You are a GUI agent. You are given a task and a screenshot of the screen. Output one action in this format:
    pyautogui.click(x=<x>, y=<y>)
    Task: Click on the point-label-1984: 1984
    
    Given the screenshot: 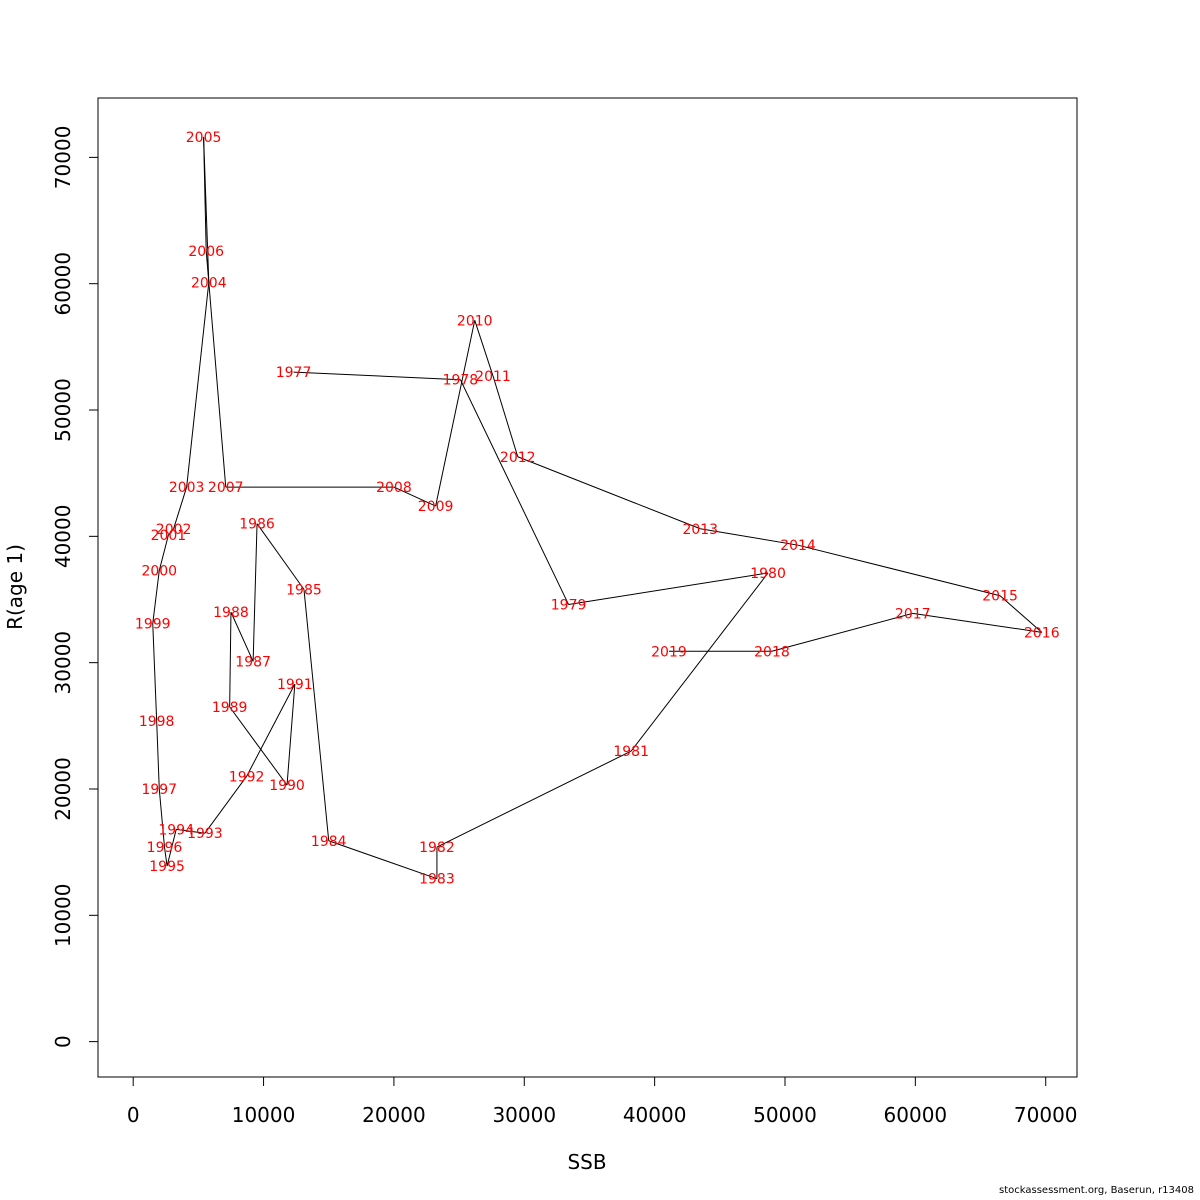 What is the action you would take?
    pyautogui.click(x=329, y=842)
    